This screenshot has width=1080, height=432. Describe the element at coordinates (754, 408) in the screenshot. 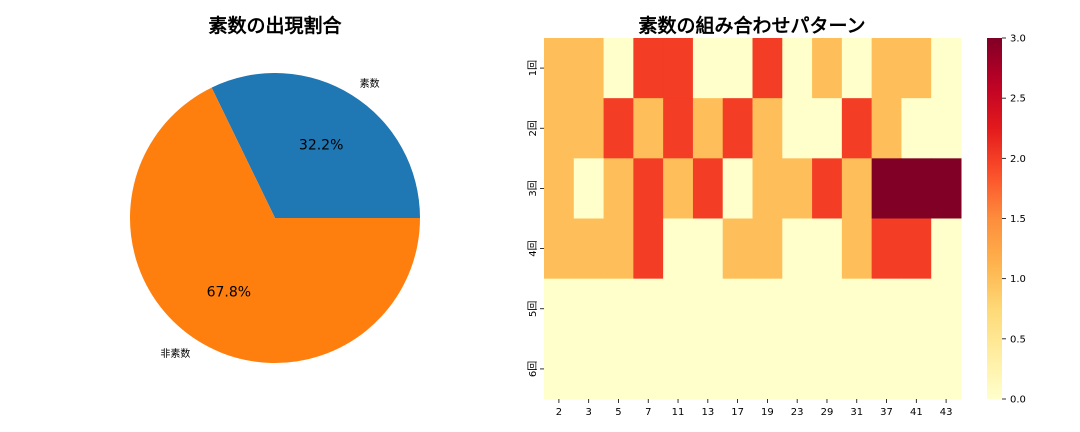

I see `heatmap-x-axis: 2 3 5 7 11 13 17 19 23 29 31 37 41 43` at that location.